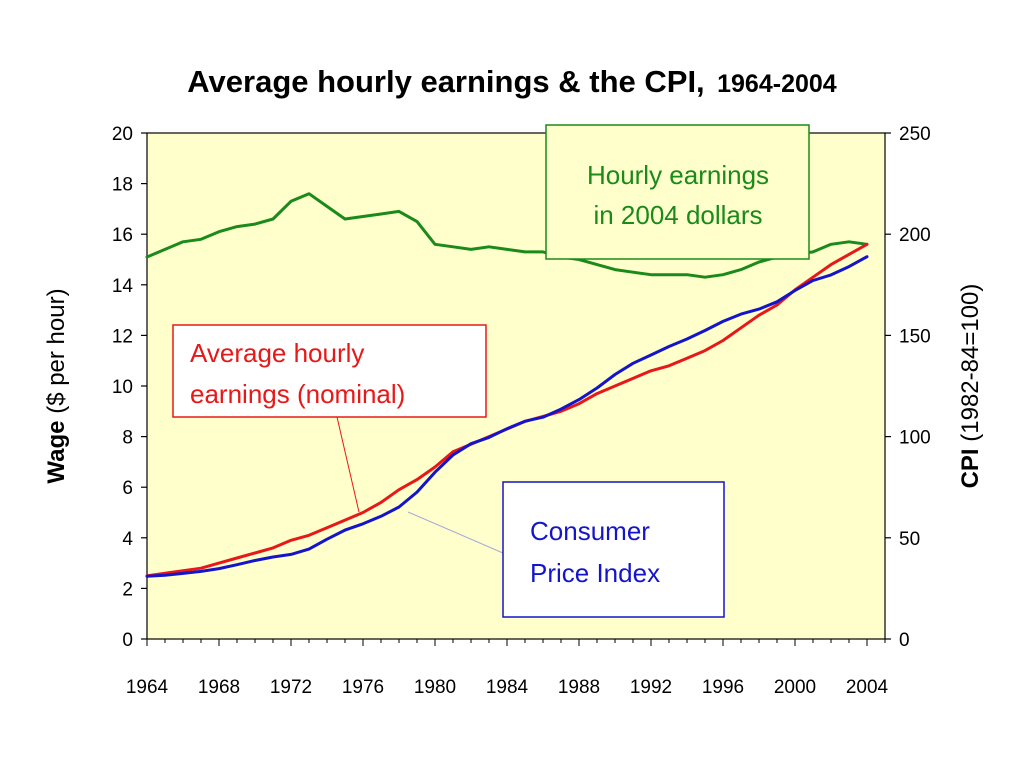 The height and width of the screenshot is (768, 1024). What do you see at coordinates (915, 438) in the screenshot?
I see `y-right-tick-label: 100` at bounding box center [915, 438].